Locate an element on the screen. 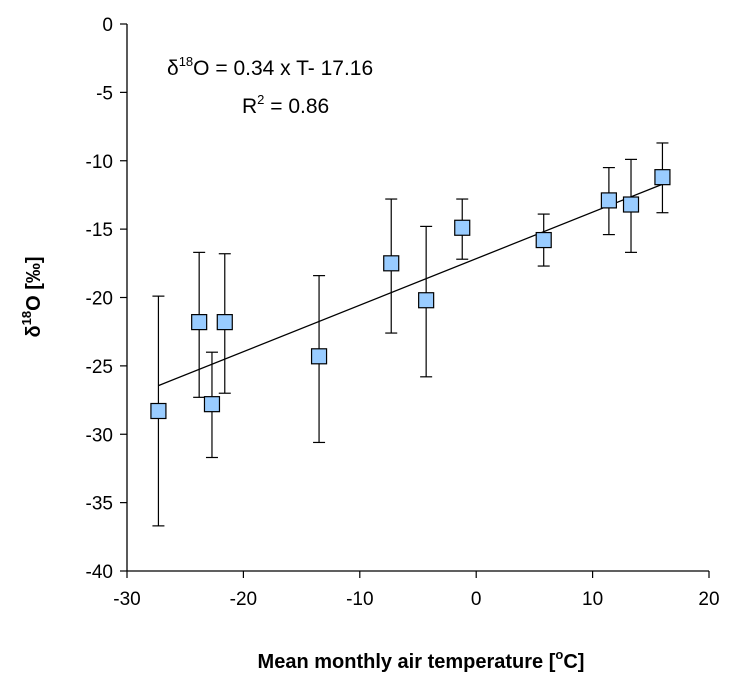 The width and height of the screenshot is (730, 684). equation-delta: δ is located at coordinates (173, 68).